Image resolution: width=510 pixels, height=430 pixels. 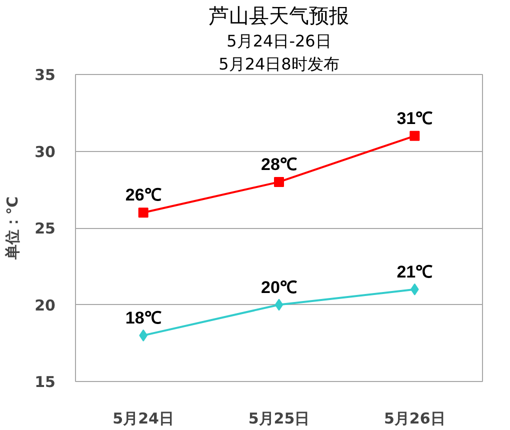 What do you see at coordinates (45, 305) in the screenshot?
I see `y-tick-label: 20` at bounding box center [45, 305].